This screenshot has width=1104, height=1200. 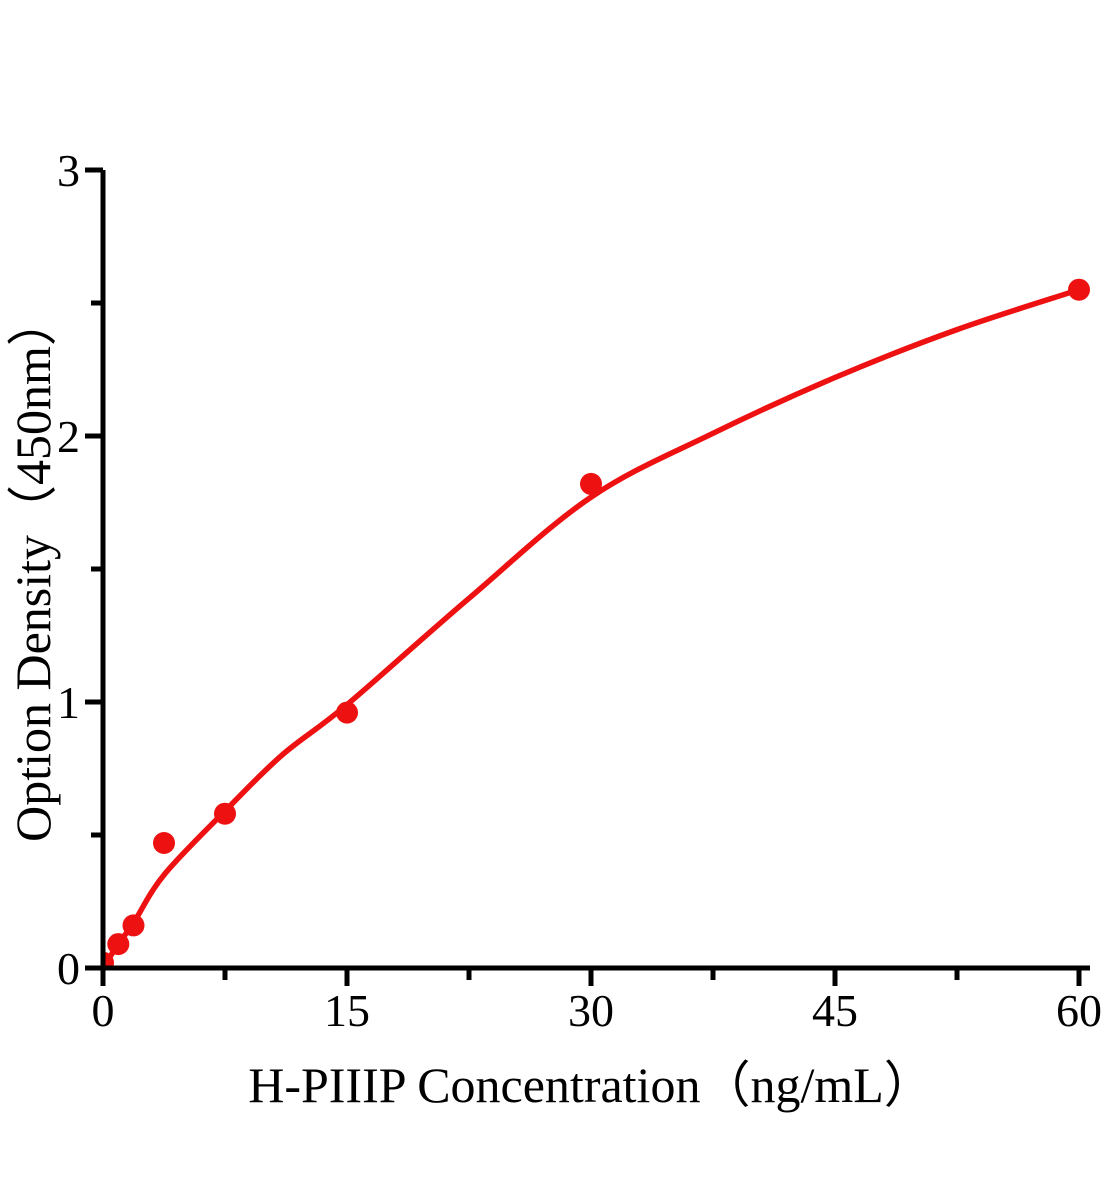 What do you see at coordinates (68, 702) in the screenshot?
I see `y-tick-label: 1` at bounding box center [68, 702].